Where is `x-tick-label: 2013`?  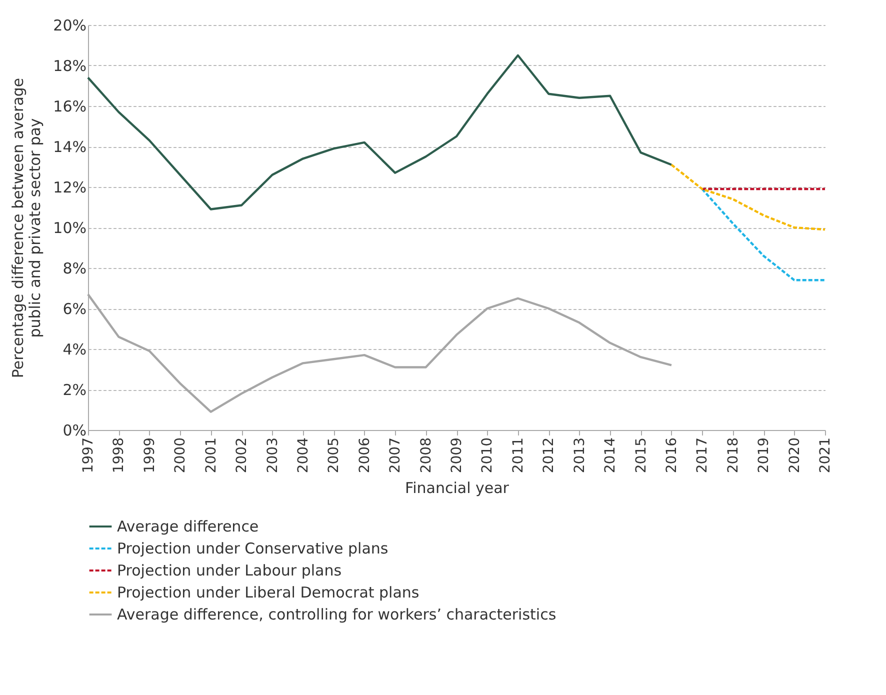 x-tick-label: 2013 is located at coordinates (580, 456).